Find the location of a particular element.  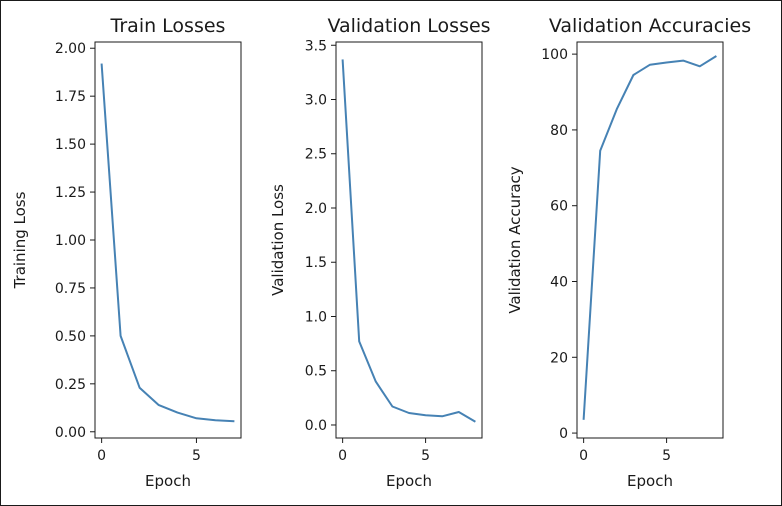

y-tick-label: 1.25 is located at coordinates (70, 193).